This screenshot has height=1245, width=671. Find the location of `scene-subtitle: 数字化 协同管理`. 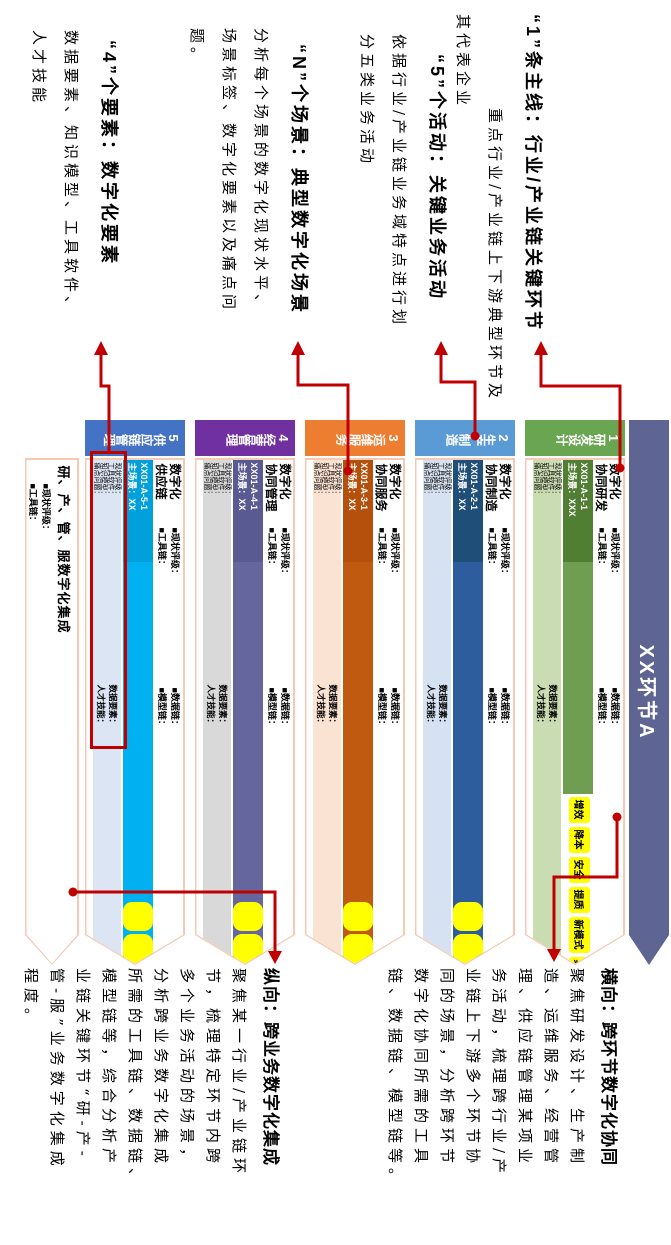

scene-subtitle: 数字化 协同管理 is located at coordinates (278, 487).